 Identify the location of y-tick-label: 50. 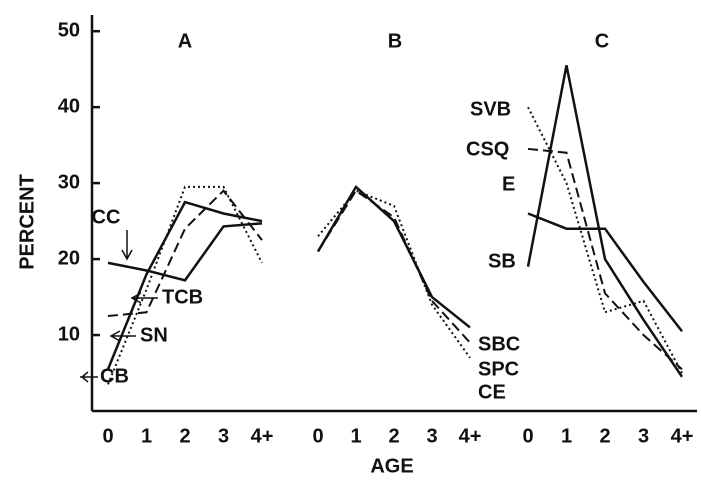
(69, 30).